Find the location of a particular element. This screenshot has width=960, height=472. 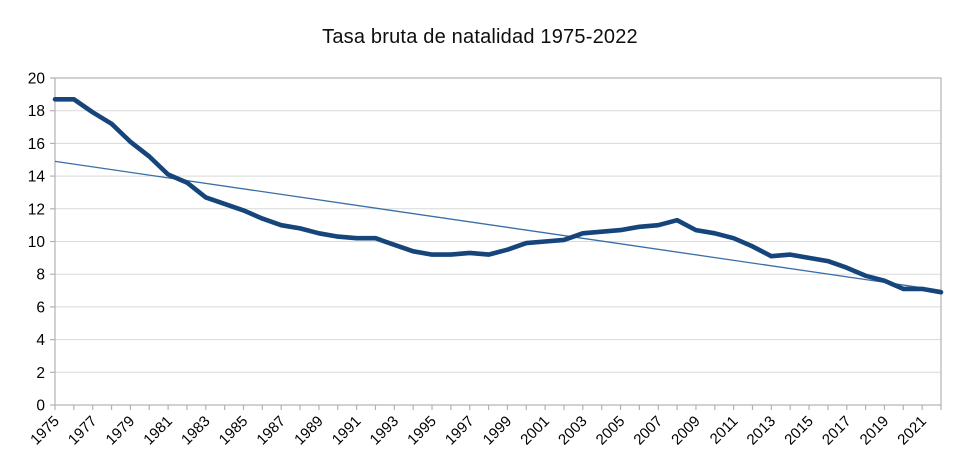

x-axis-label: 1991 is located at coordinates (347, 431).